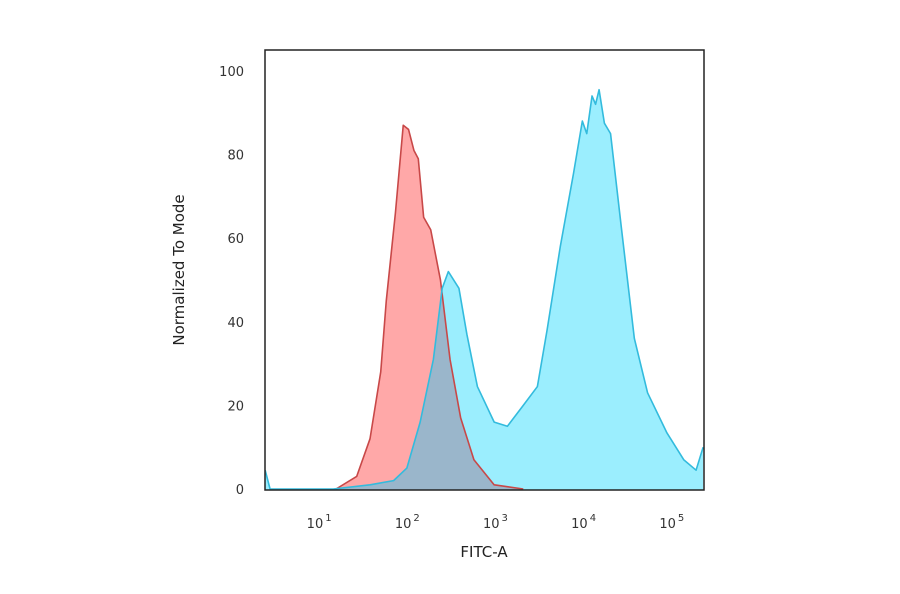 This screenshot has height=594, width=900. What do you see at coordinates (231, 281) in the screenshot?
I see `y-axis: 0 20 40 60 80 100` at bounding box center [231, 281].